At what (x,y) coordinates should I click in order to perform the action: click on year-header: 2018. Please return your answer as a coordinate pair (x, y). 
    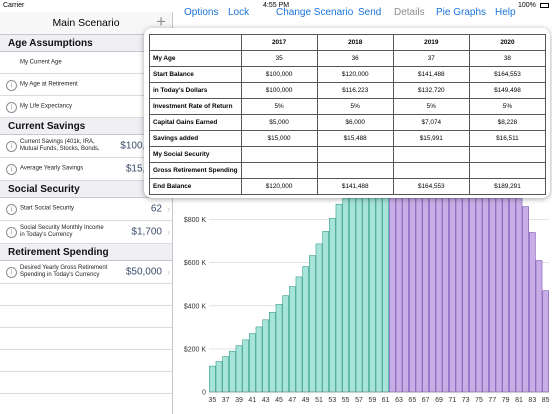
    Looking at the image, I should click on (355, 42).